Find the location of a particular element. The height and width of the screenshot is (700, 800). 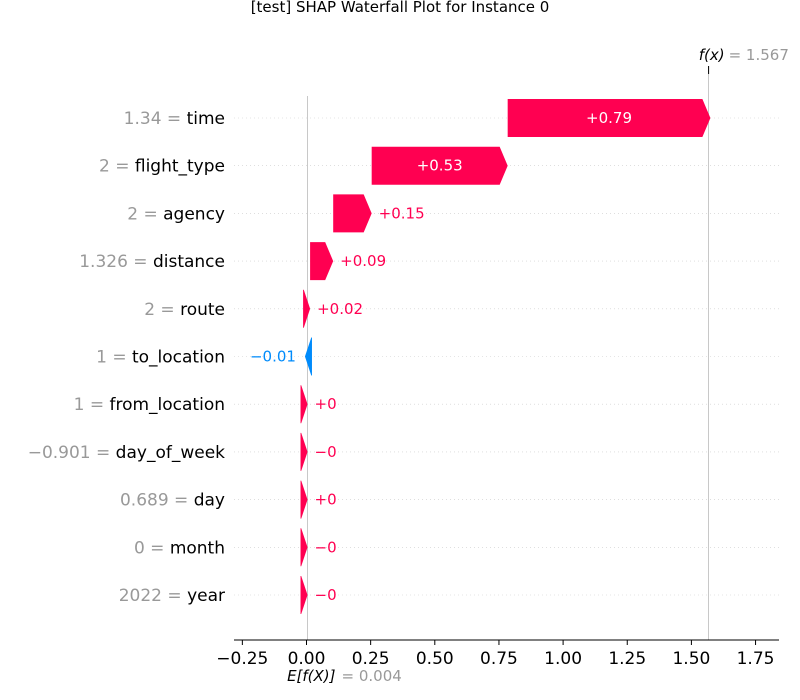

bar-value-label: +0.79 is located at coordinates (609, 118).